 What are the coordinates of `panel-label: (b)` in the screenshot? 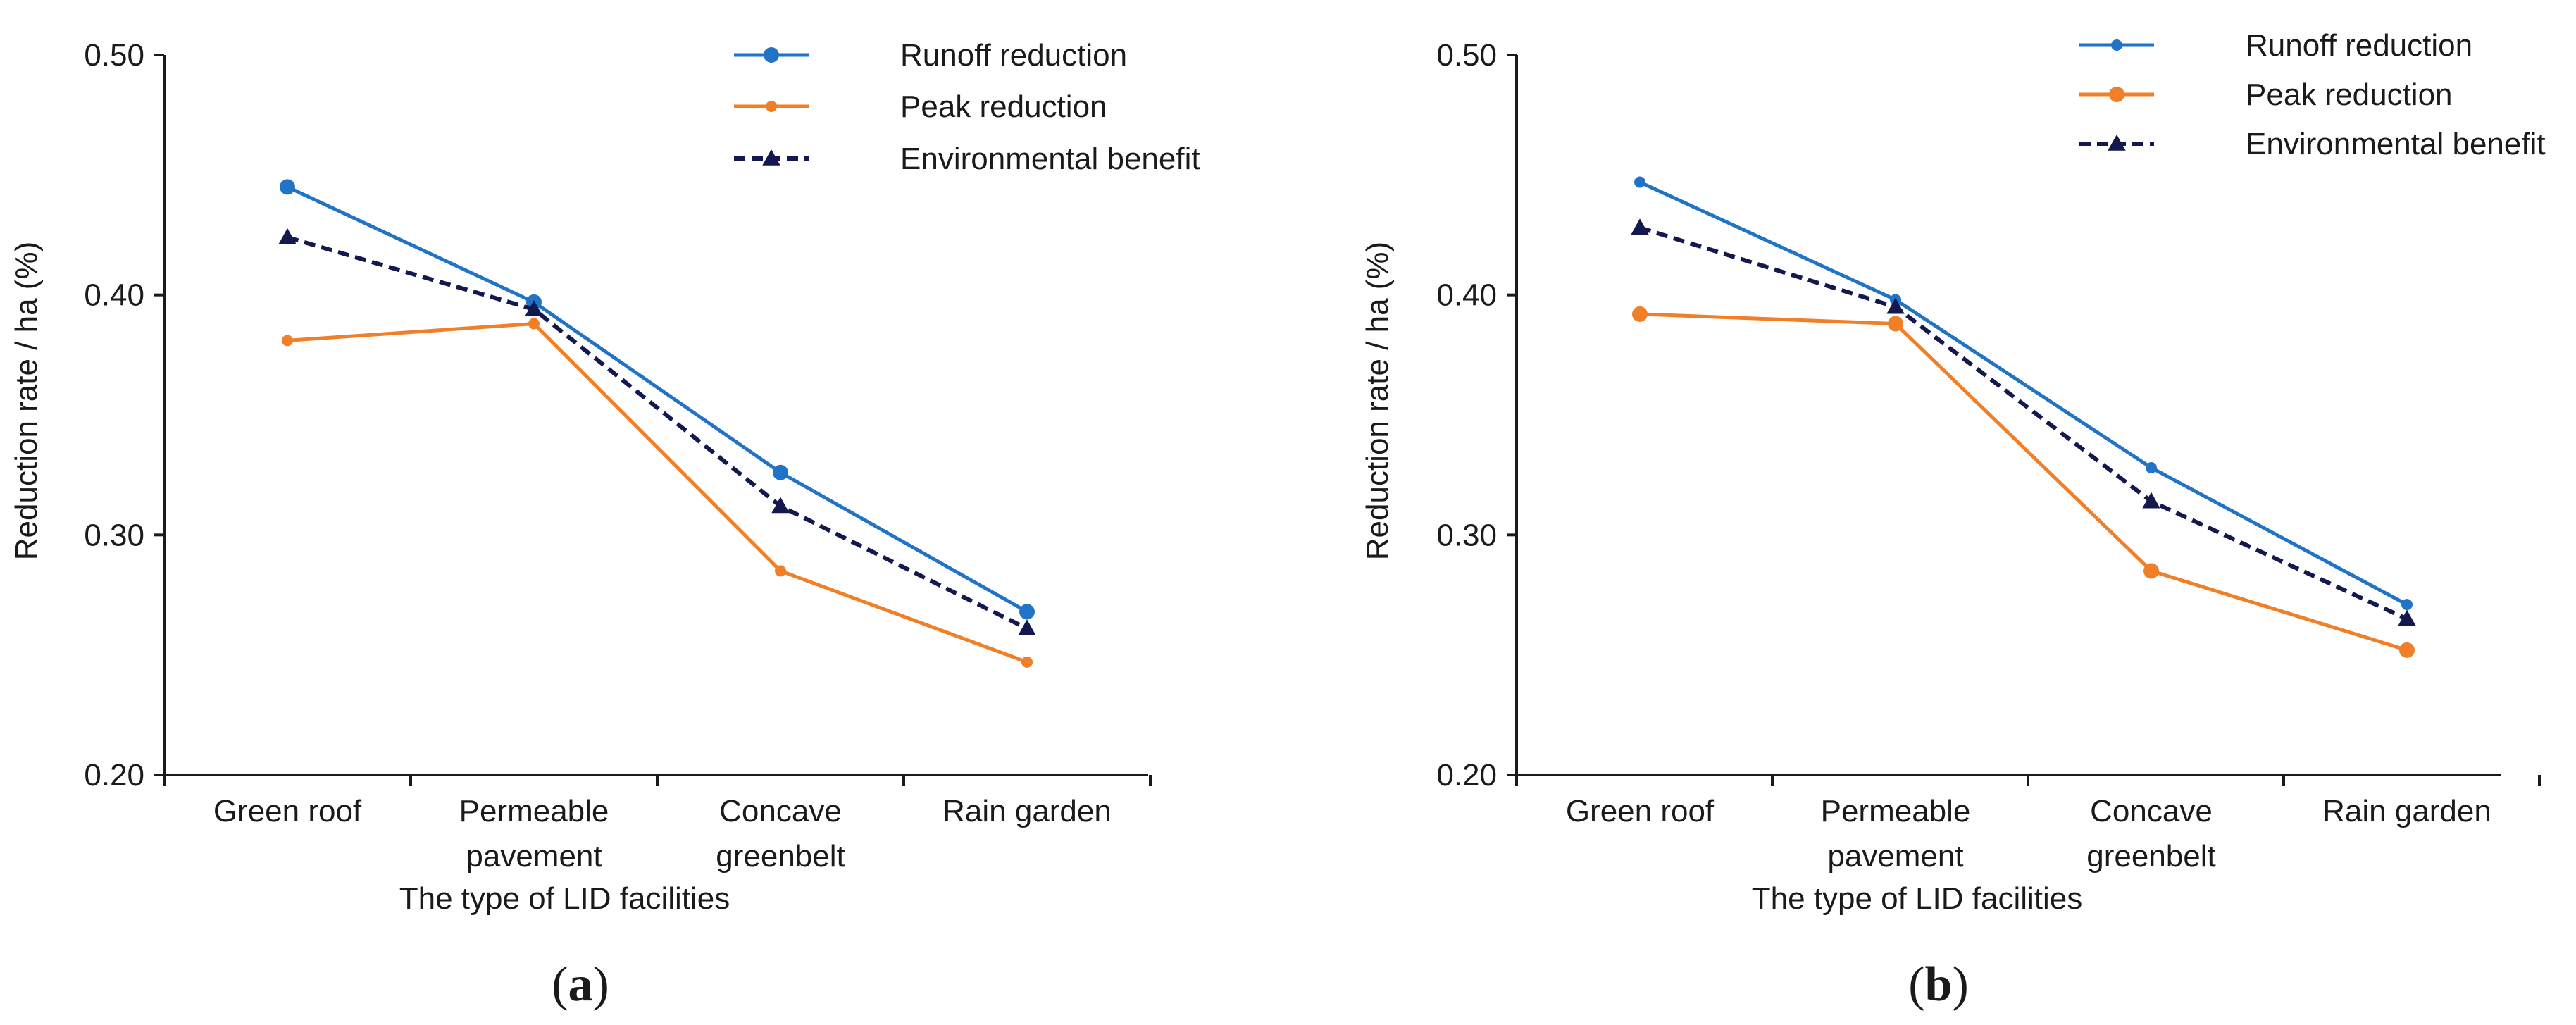 It's located at (1938, 985).